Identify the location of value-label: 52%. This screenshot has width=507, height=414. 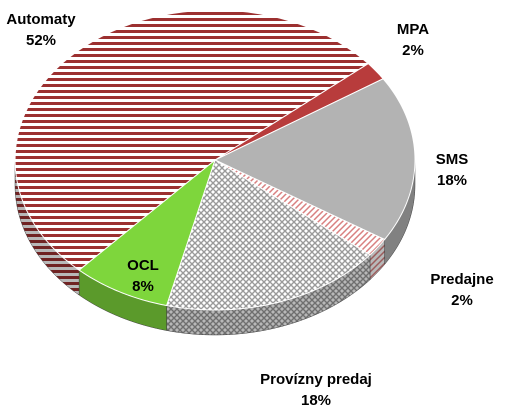
(41, 40).